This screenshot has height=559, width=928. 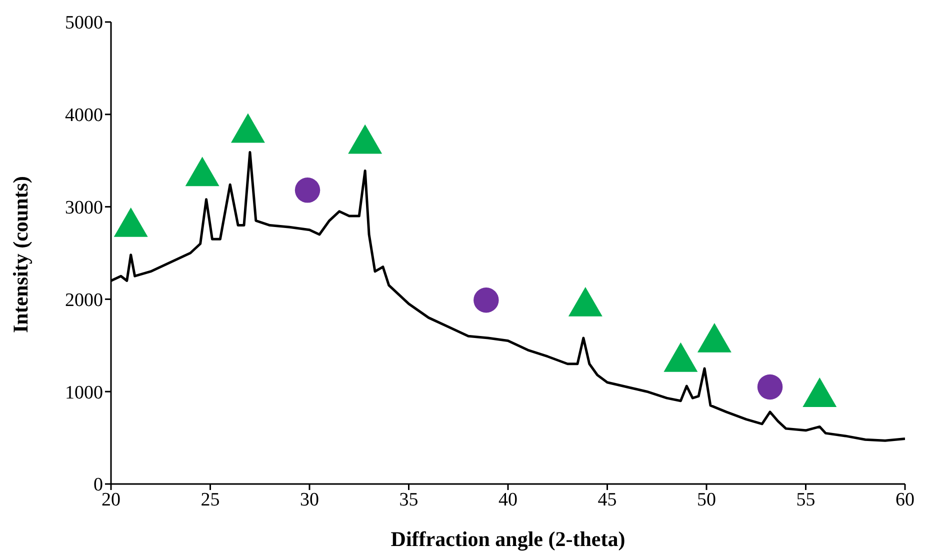 What do you see at coordinates (84, 115) in the screenshot?
I see `y-tick-label: 4000` at bounding box center [84, 115].